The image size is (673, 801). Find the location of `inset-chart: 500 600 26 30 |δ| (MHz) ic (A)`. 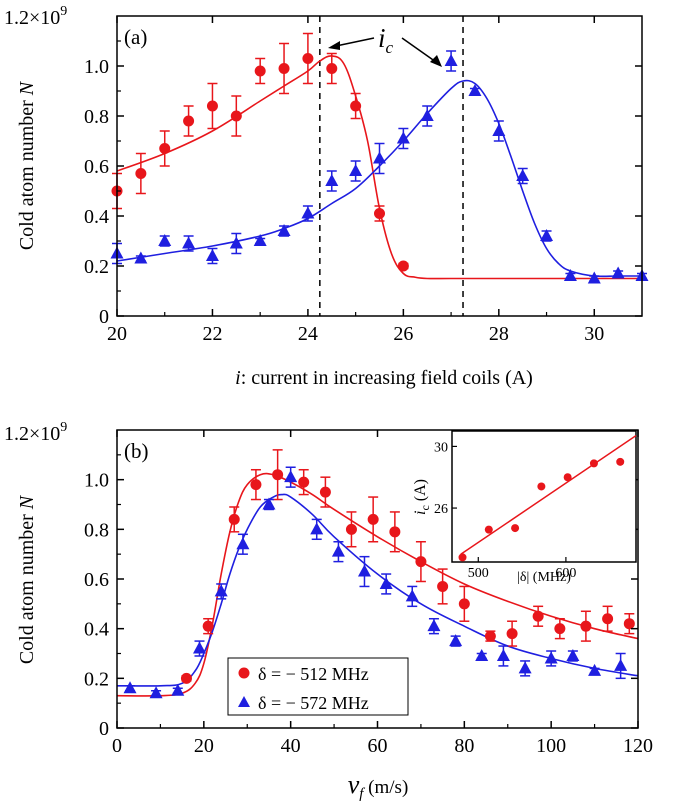

inset-chart: 500 600 26 30 |δ| (MHz) ic (A) is located at coordinates (524, 507).